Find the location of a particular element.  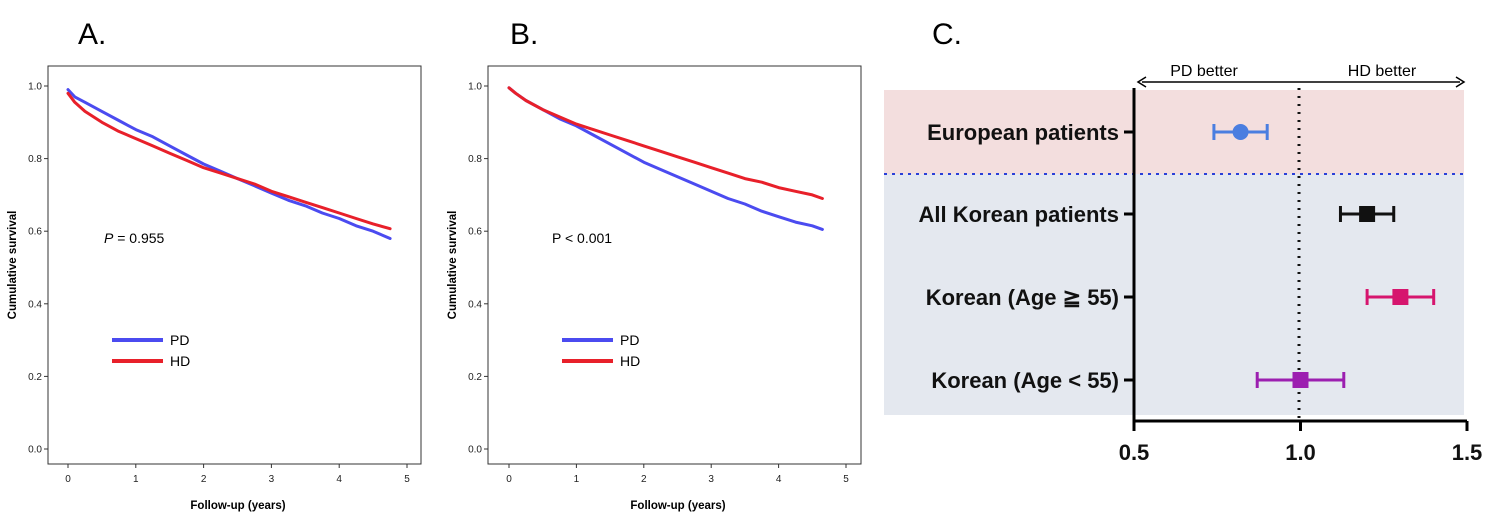

series-lines-a is located at coordinates (229, 164).